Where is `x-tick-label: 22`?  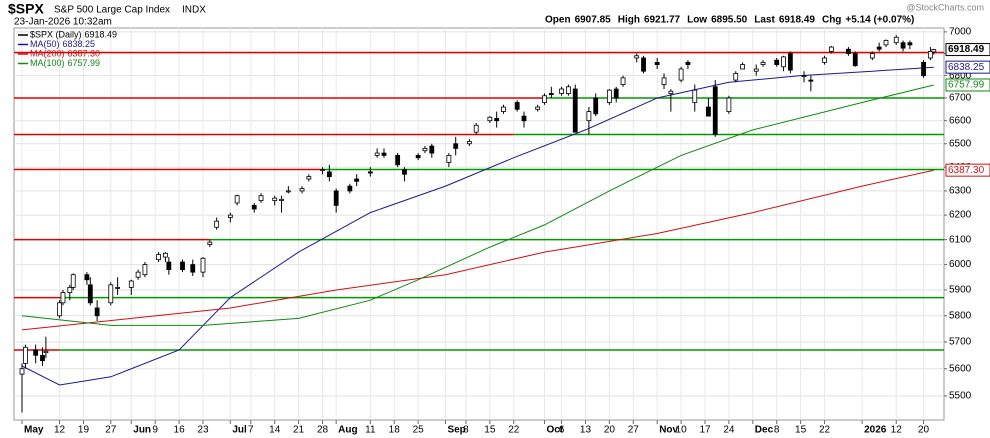 x-tick-label: 22 is located at coordinates (514, 430).